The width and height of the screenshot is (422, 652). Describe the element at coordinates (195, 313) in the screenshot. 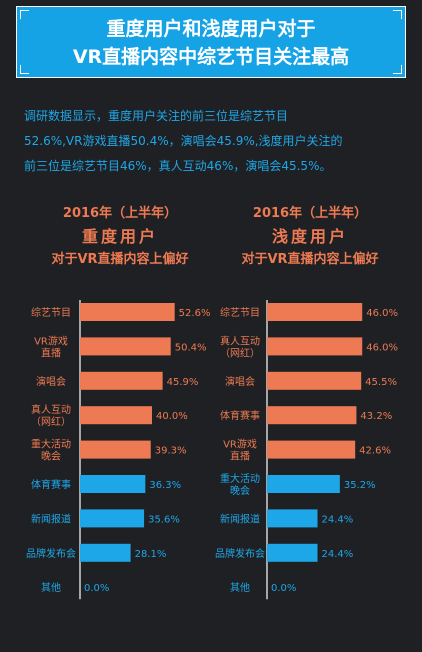

I see `heavy-users-value-label-0: 52.6%` at that location.